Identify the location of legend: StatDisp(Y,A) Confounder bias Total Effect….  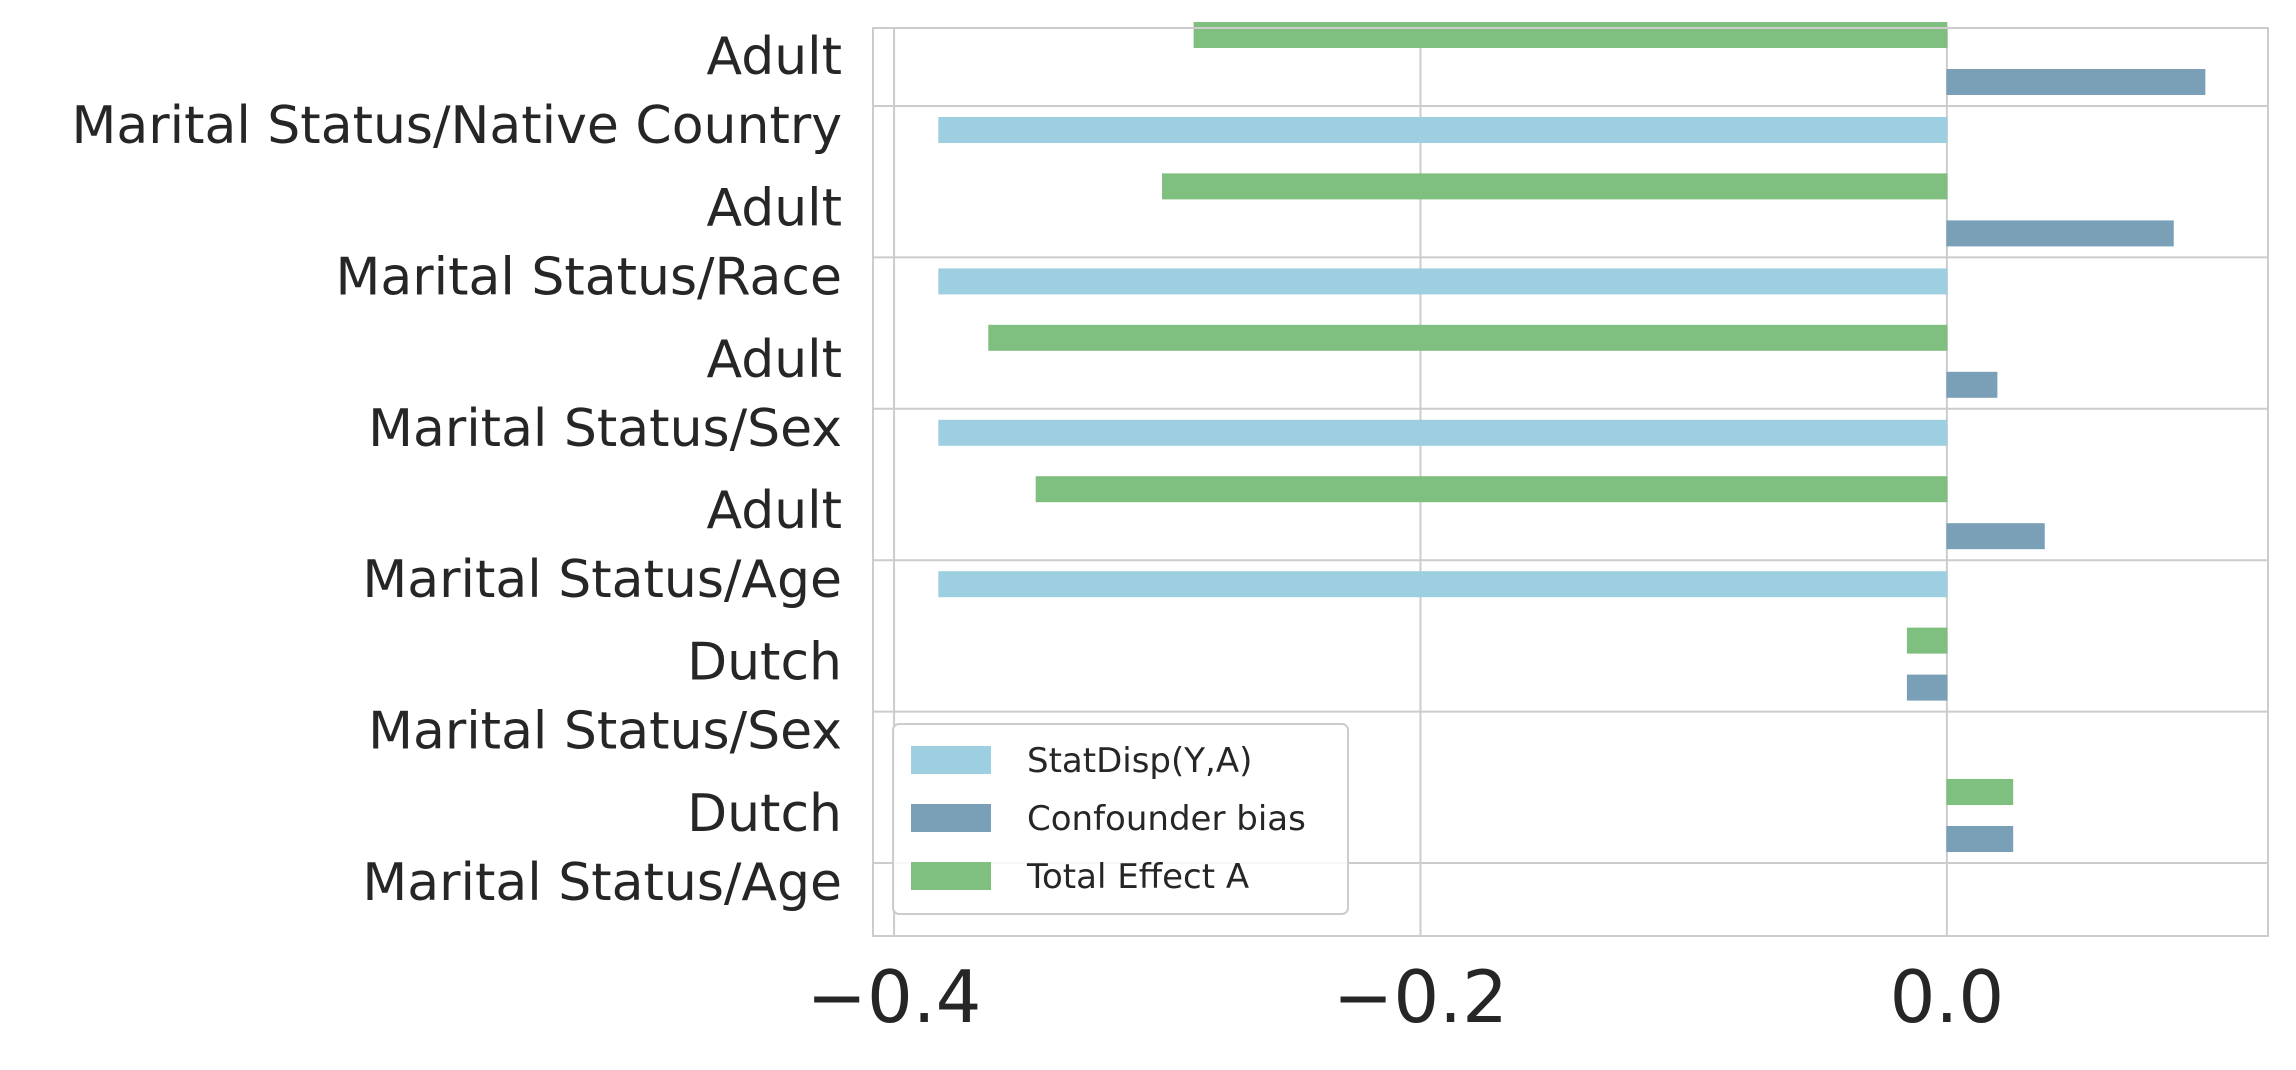
(1120, 819).